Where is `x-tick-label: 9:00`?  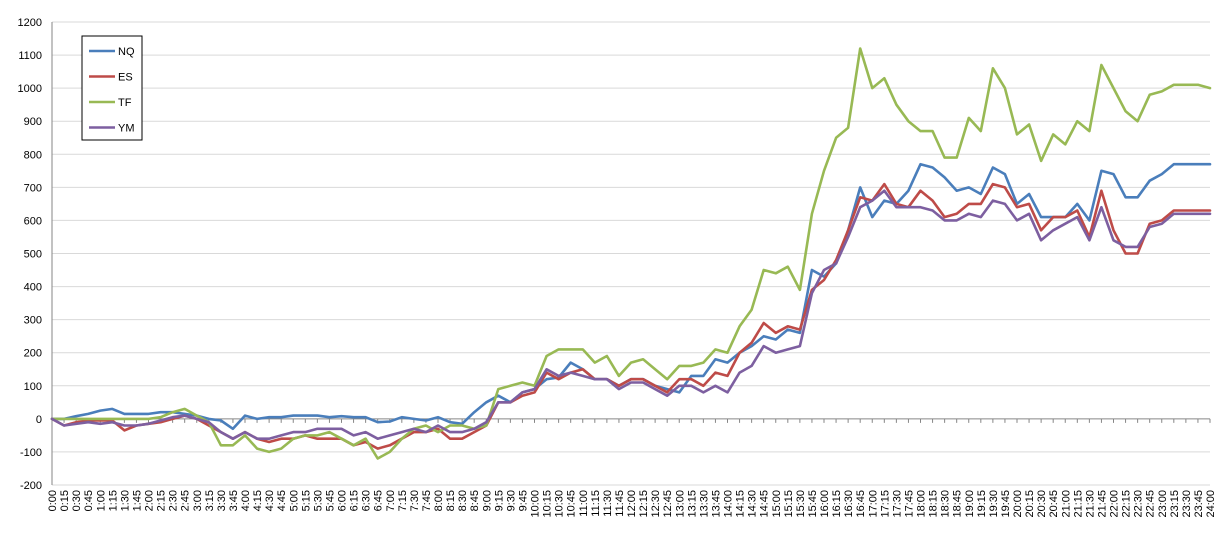
x-tick-label: 9:00 is located at coordinates (487, 500).